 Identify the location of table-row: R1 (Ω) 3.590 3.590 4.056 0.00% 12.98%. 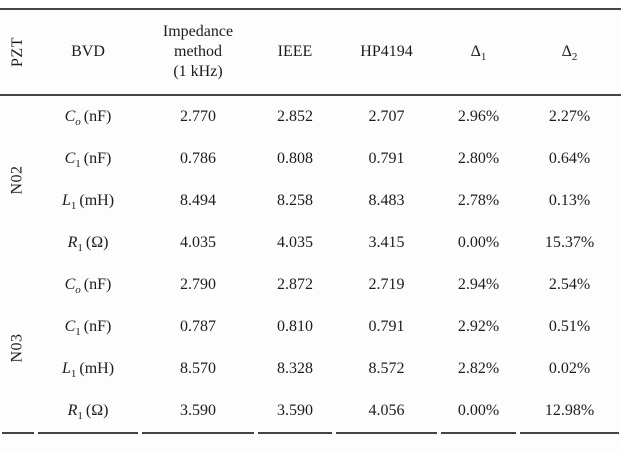
(310, 411).